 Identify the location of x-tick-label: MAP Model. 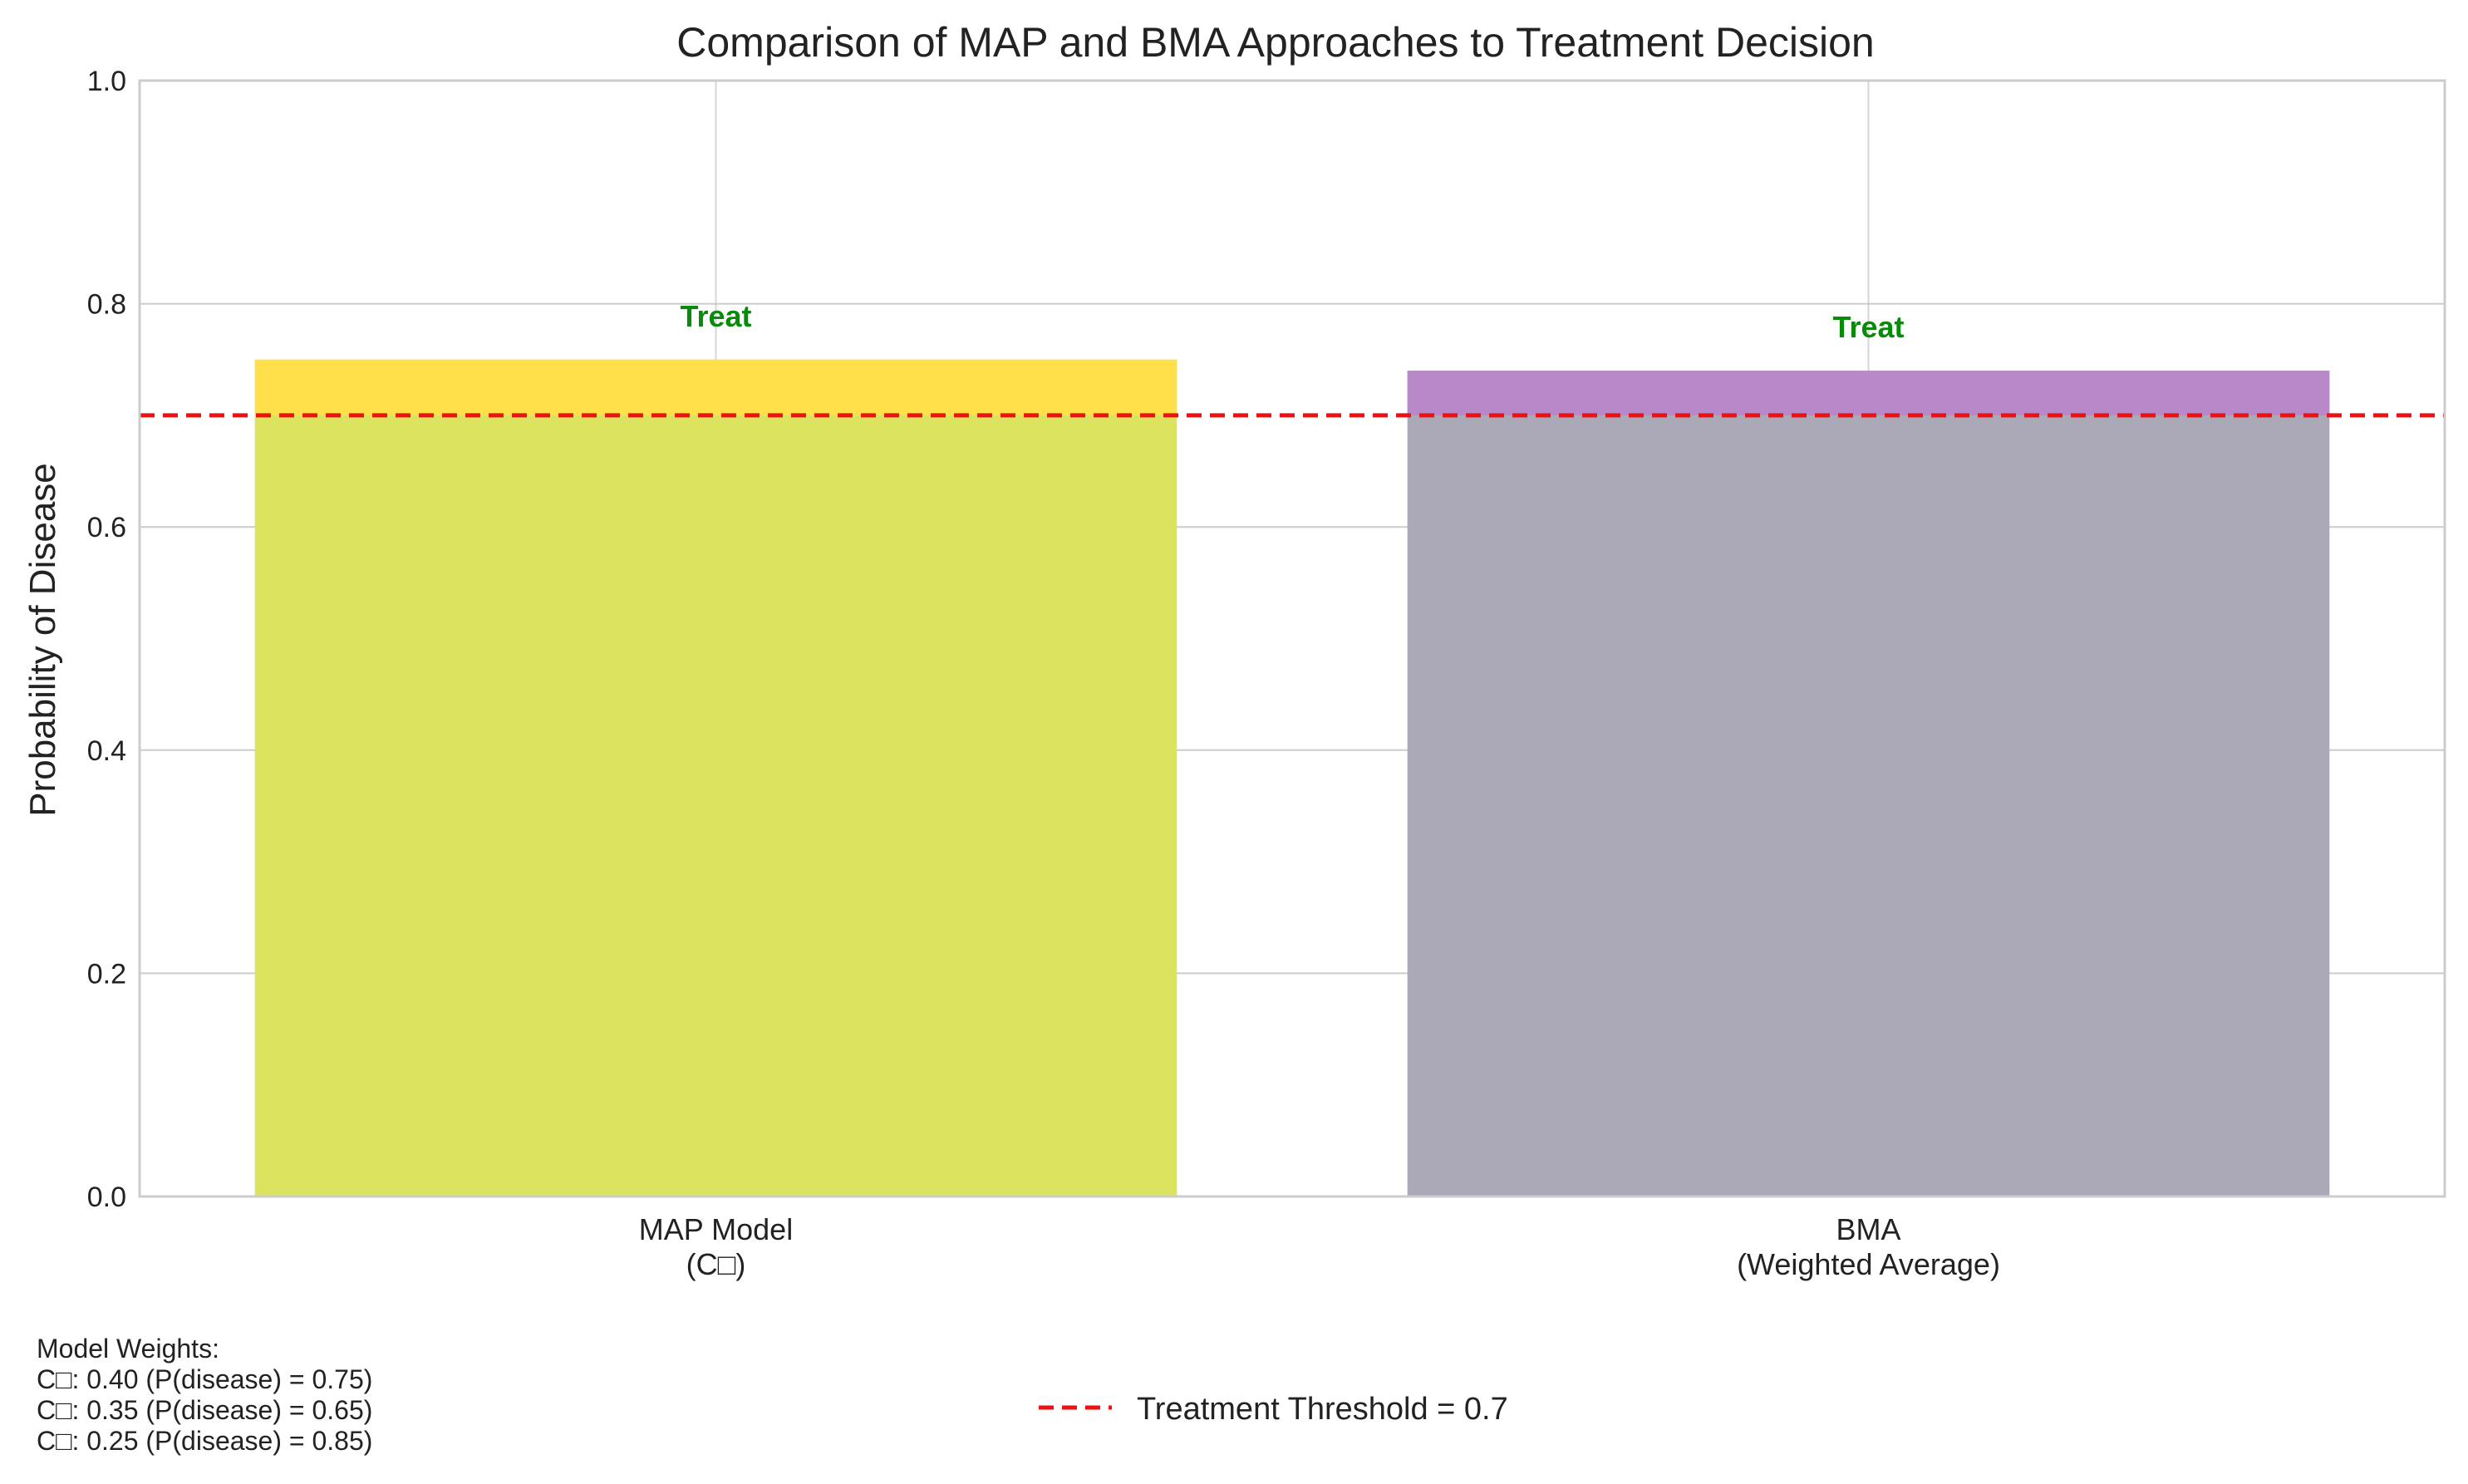
(716, 1229).